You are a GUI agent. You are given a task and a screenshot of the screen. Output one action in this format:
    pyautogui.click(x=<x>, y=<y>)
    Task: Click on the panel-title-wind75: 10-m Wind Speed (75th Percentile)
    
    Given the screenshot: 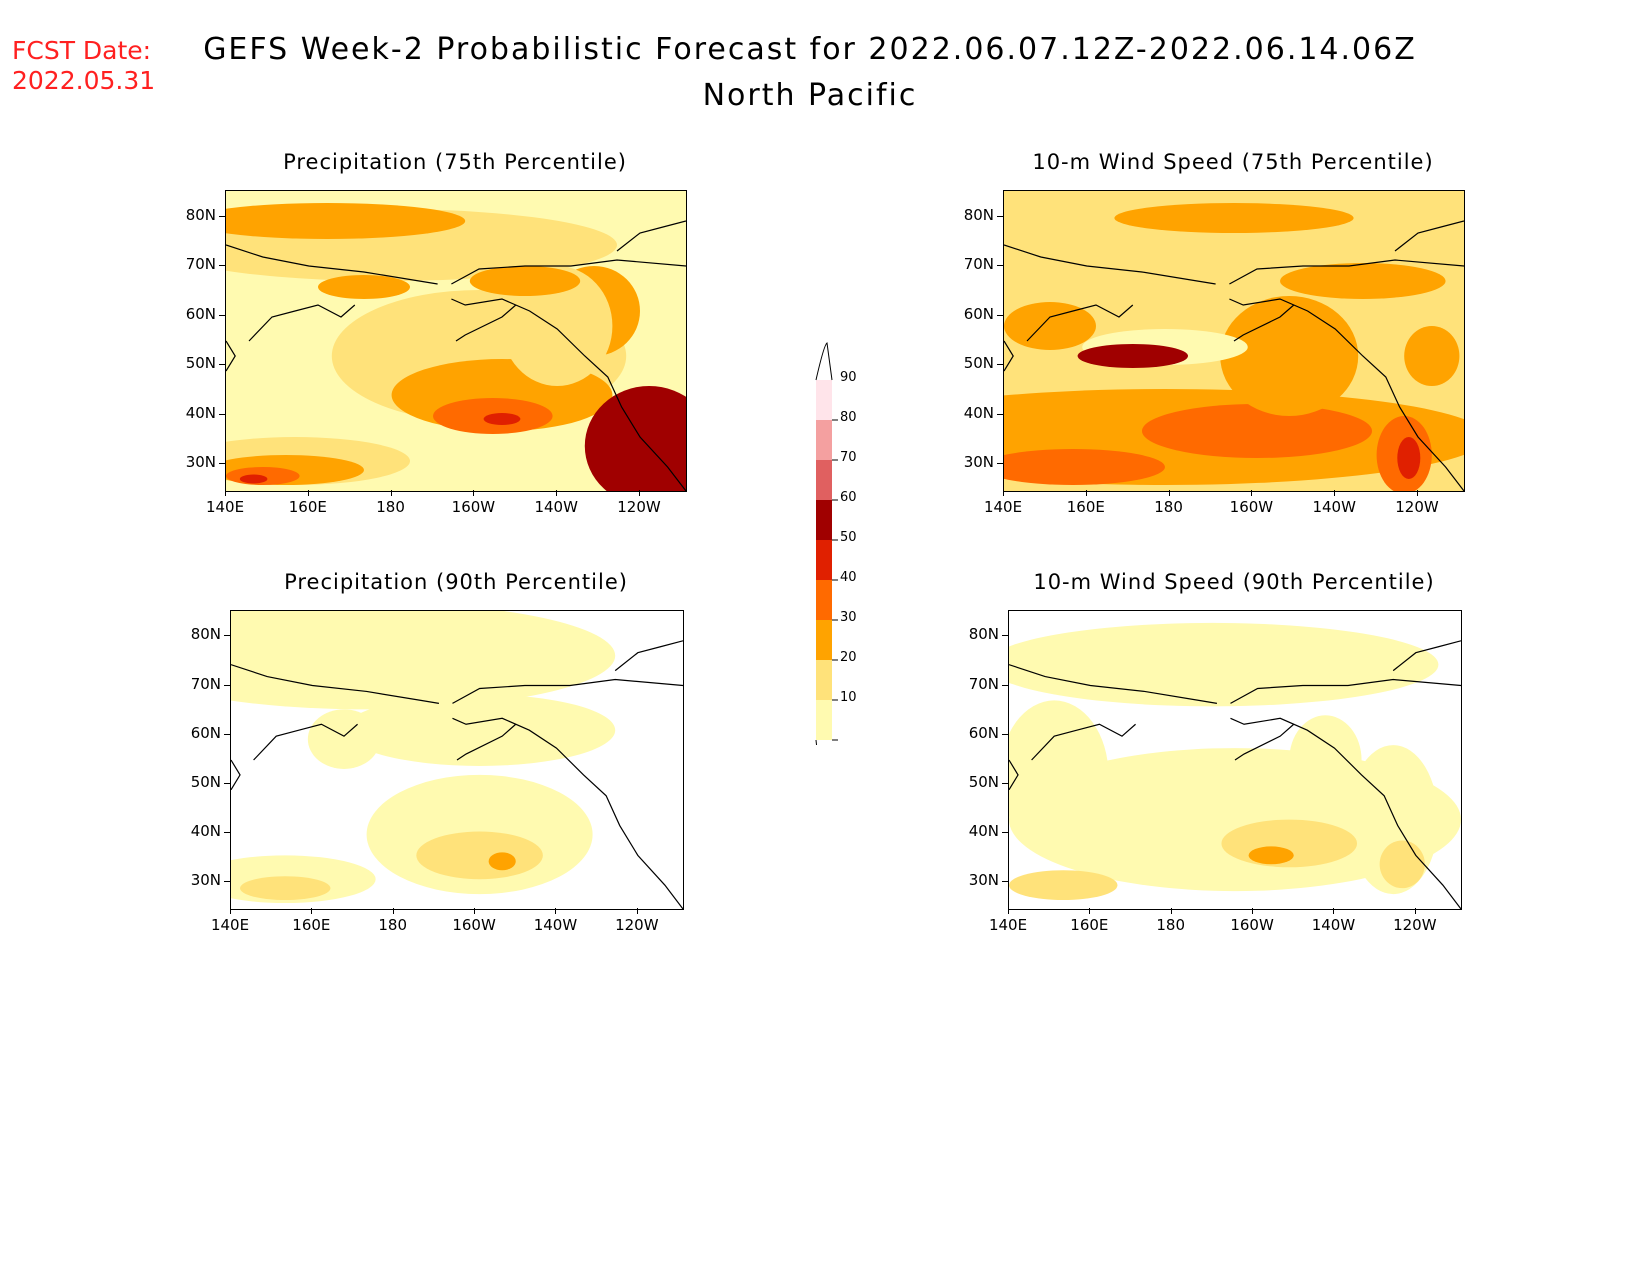 What is the action you would take?
    pyautogui.click(x=1233, y=162)
    